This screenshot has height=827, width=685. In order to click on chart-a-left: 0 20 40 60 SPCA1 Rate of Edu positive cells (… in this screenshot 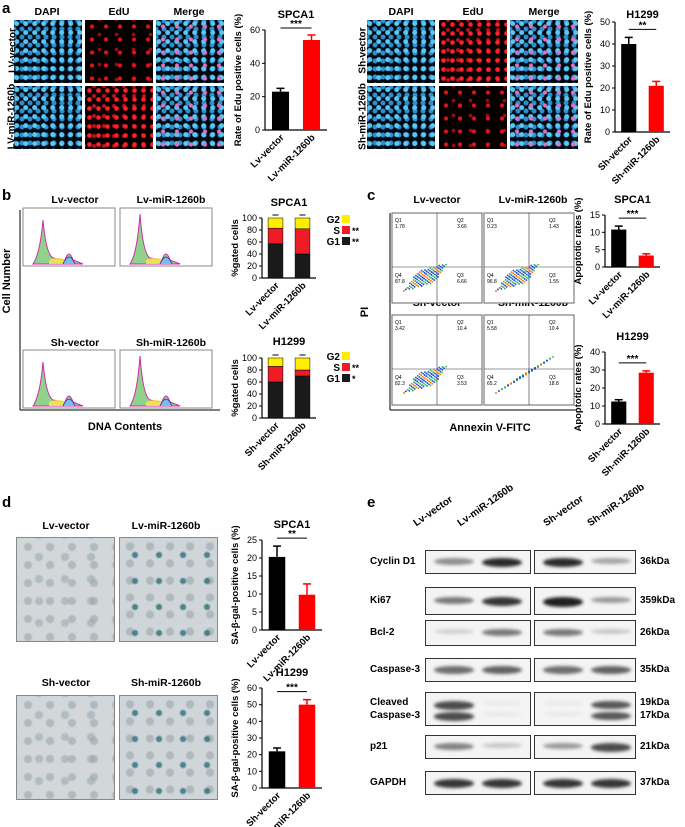, I will do `click(280, 96)`.